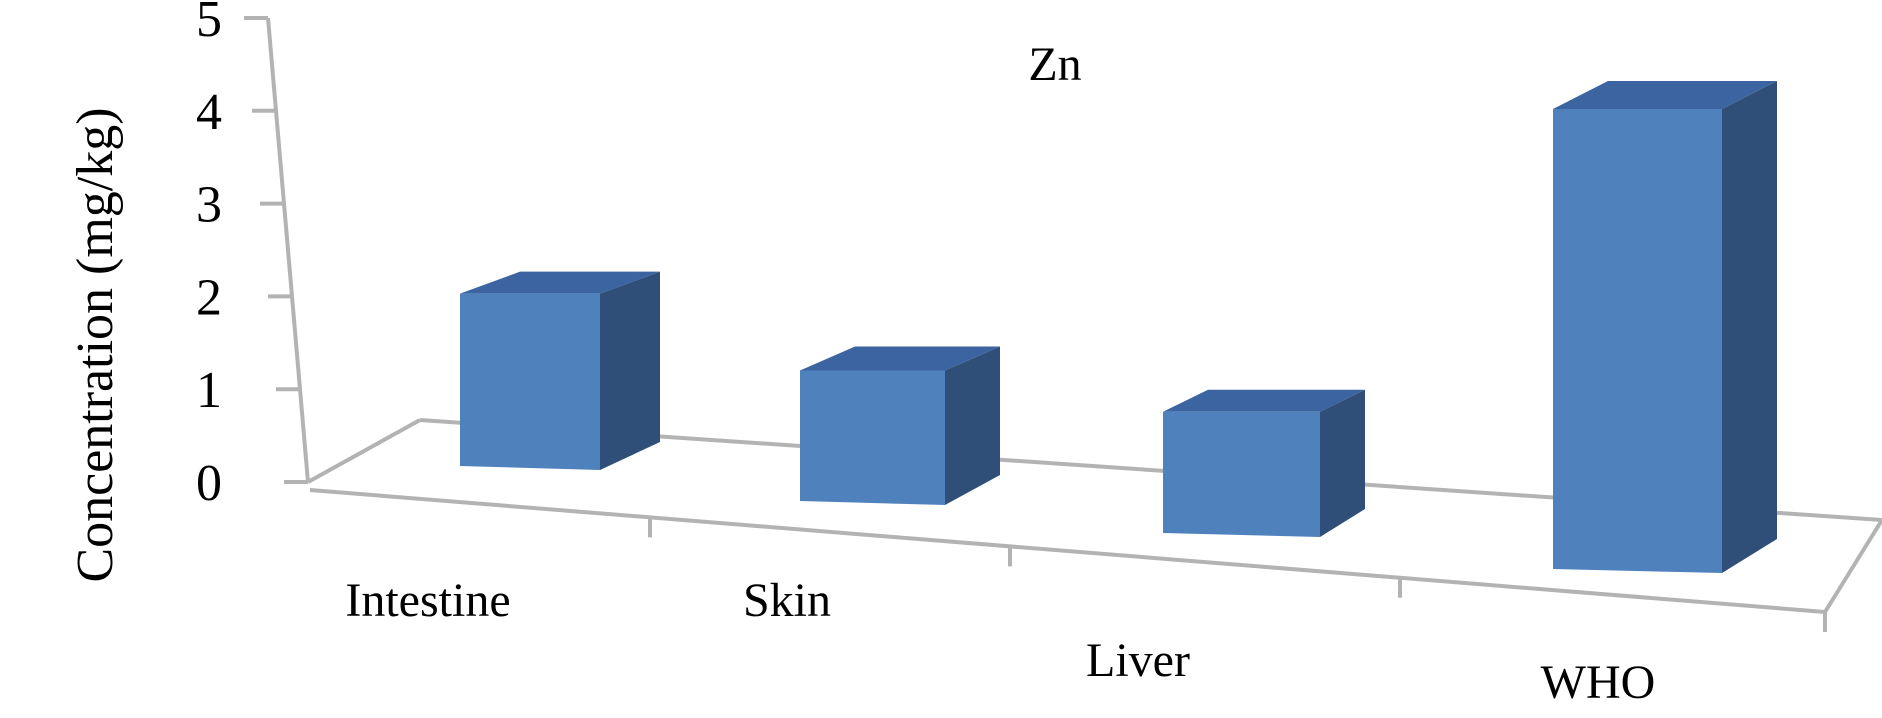 This screenshot has width=1882, height=718. I want to click on y-tick-label: 5, so click(209, 24).